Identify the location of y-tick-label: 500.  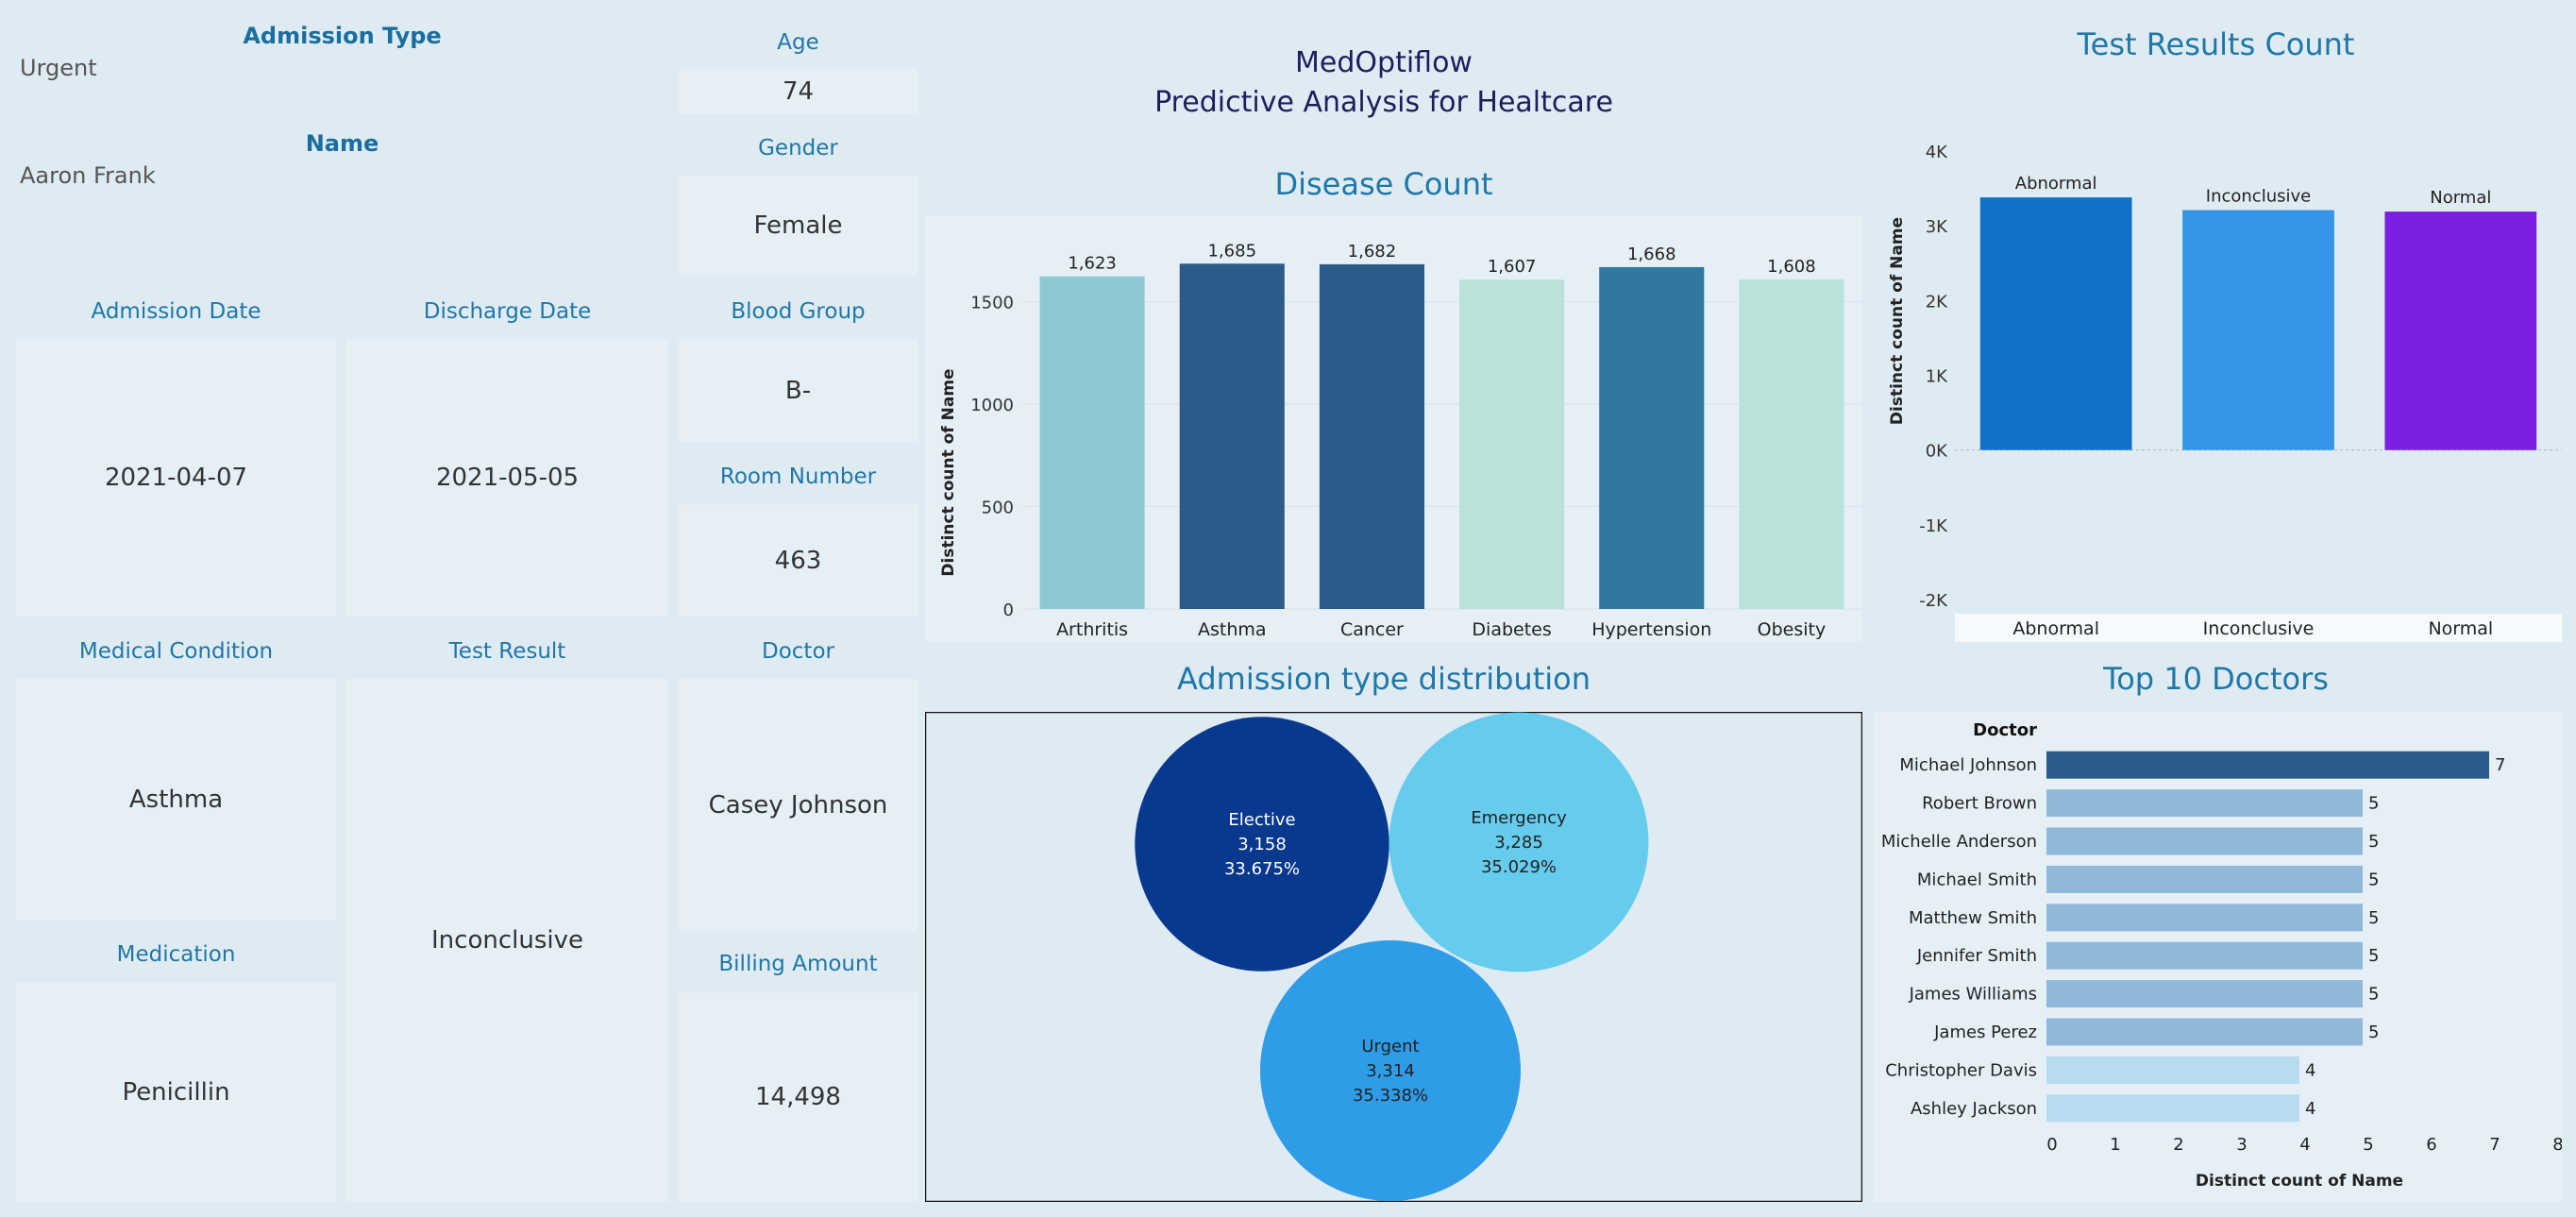
(998, 508).